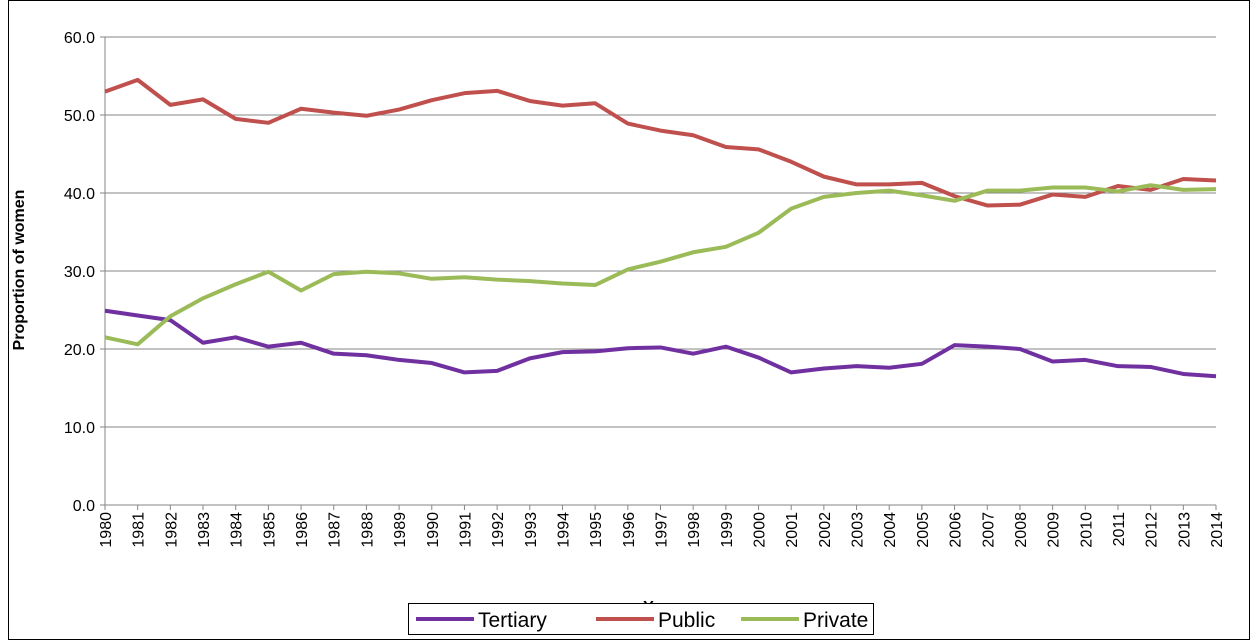 The height and width of the screenshot is (641, 1258). What do you see at coordinates (204, 530) in the screenshot?
I see `x-tick-label: 1983` at bounding box center [204, 530].